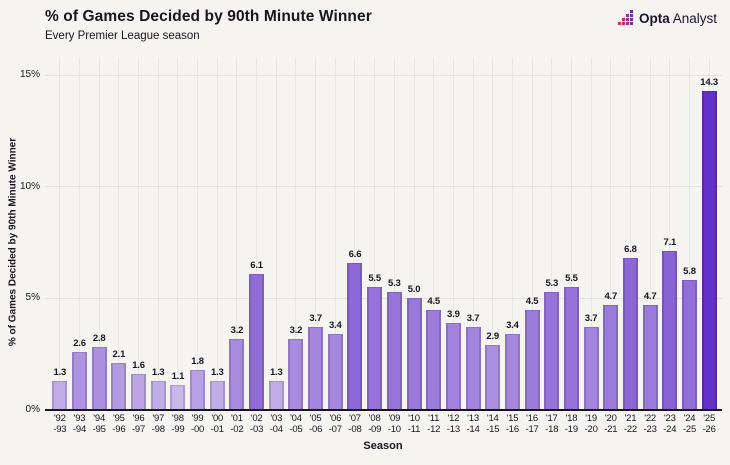 This screenshot has height=465, width=730. Describe the element at coordinates (709, 82) in the screenshot. I see `bar-value-label: 14.3` at that location.